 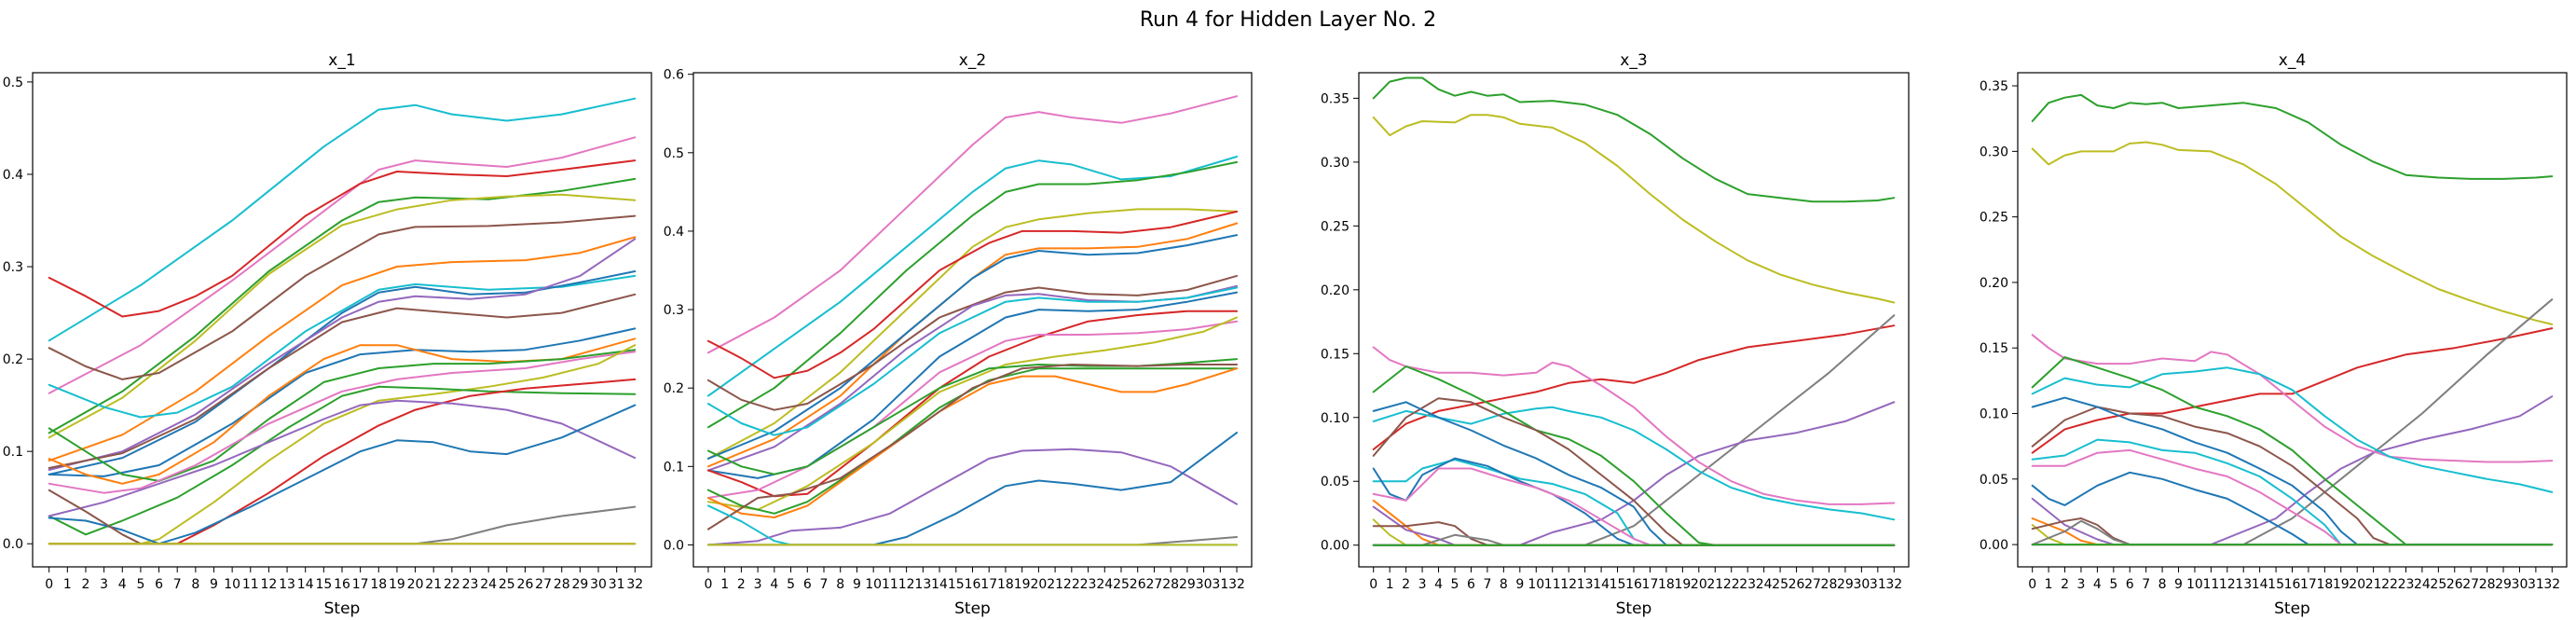 What do you see at coordinates (579, 584) in the screenshot?
I see `x-tick-label: 29` at bounding box center [579, 584].